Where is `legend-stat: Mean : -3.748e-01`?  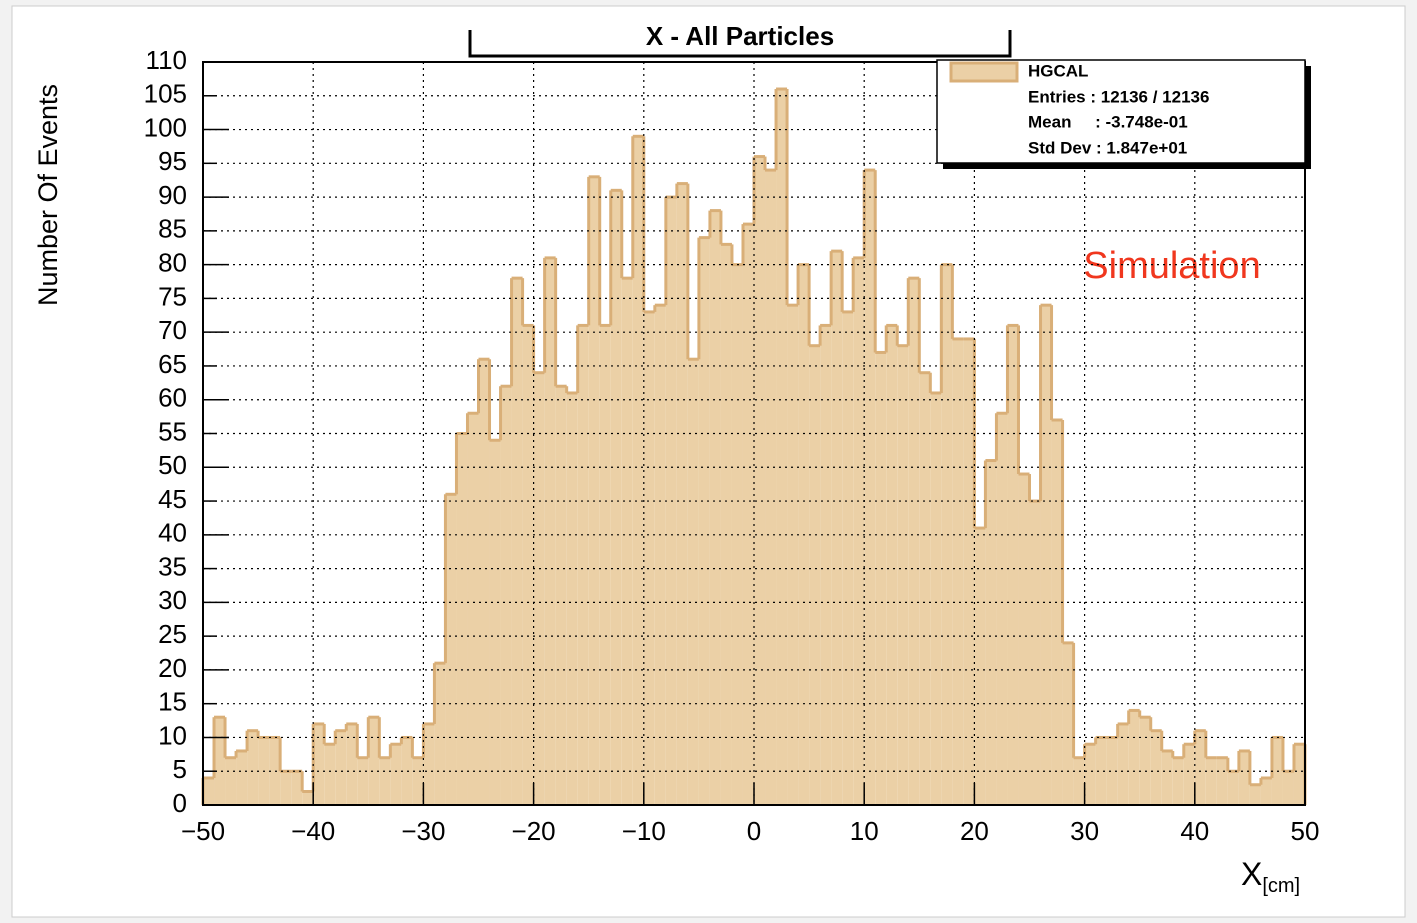 legend-stat: Mean : -3.748e-01 is located at coordinates (1108, 121).